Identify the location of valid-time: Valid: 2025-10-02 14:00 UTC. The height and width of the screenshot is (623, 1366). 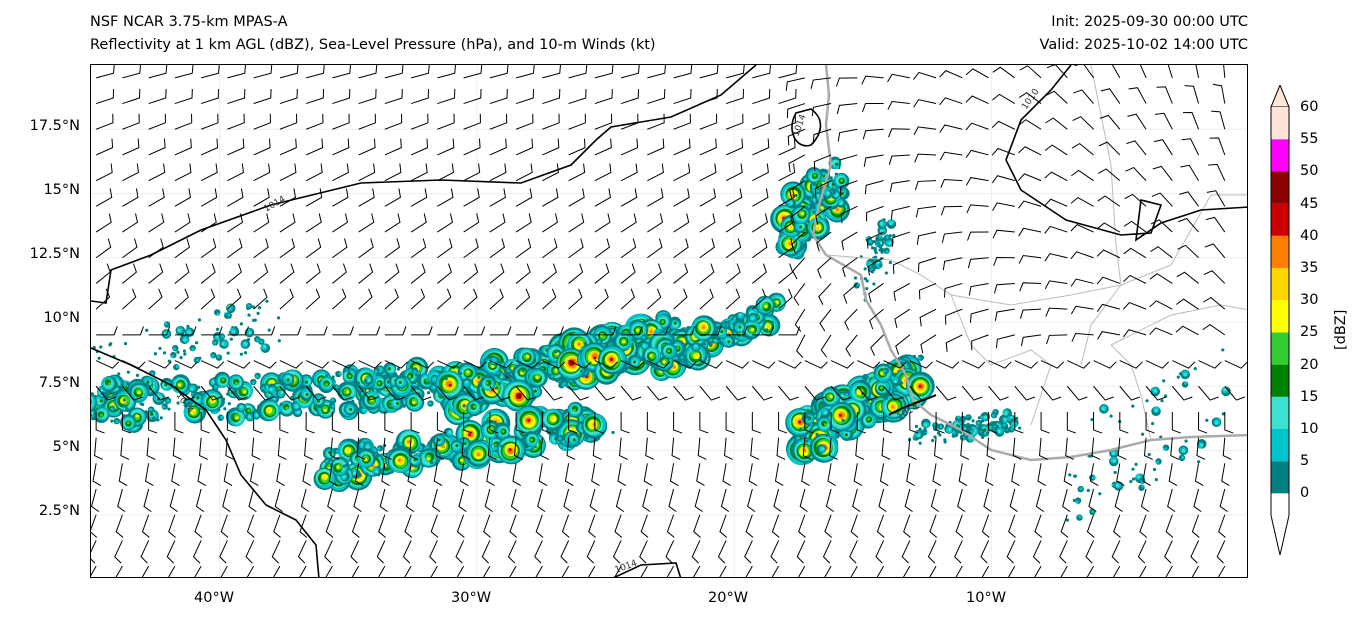
(1143, 45).